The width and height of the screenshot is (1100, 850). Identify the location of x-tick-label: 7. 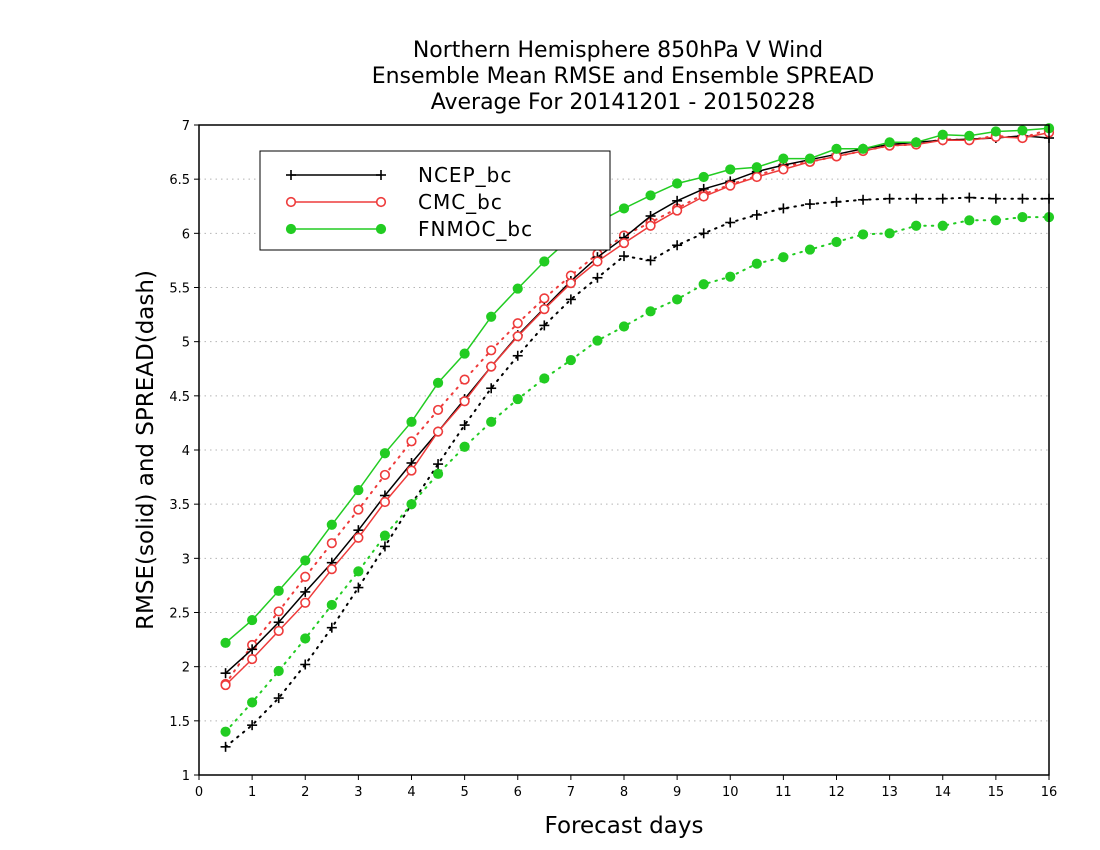
(571, 792).